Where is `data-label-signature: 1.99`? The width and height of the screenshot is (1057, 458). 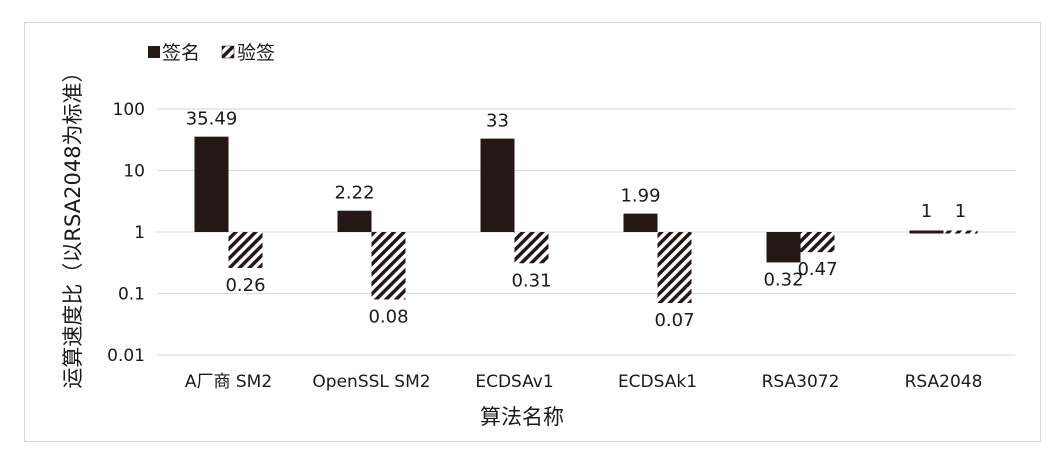
data-label-signature: 1.99 is located at coordinates (640, 196).